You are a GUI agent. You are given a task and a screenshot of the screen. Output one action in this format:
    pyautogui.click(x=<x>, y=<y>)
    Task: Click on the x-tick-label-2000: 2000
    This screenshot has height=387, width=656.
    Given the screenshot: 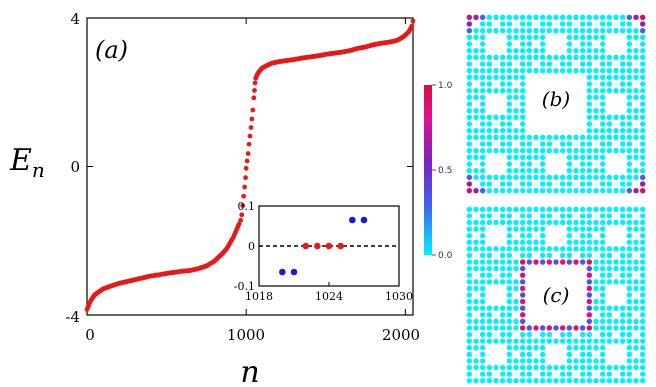 What is the action you would take?
    pyautogui.click(x=401, y=335)
    